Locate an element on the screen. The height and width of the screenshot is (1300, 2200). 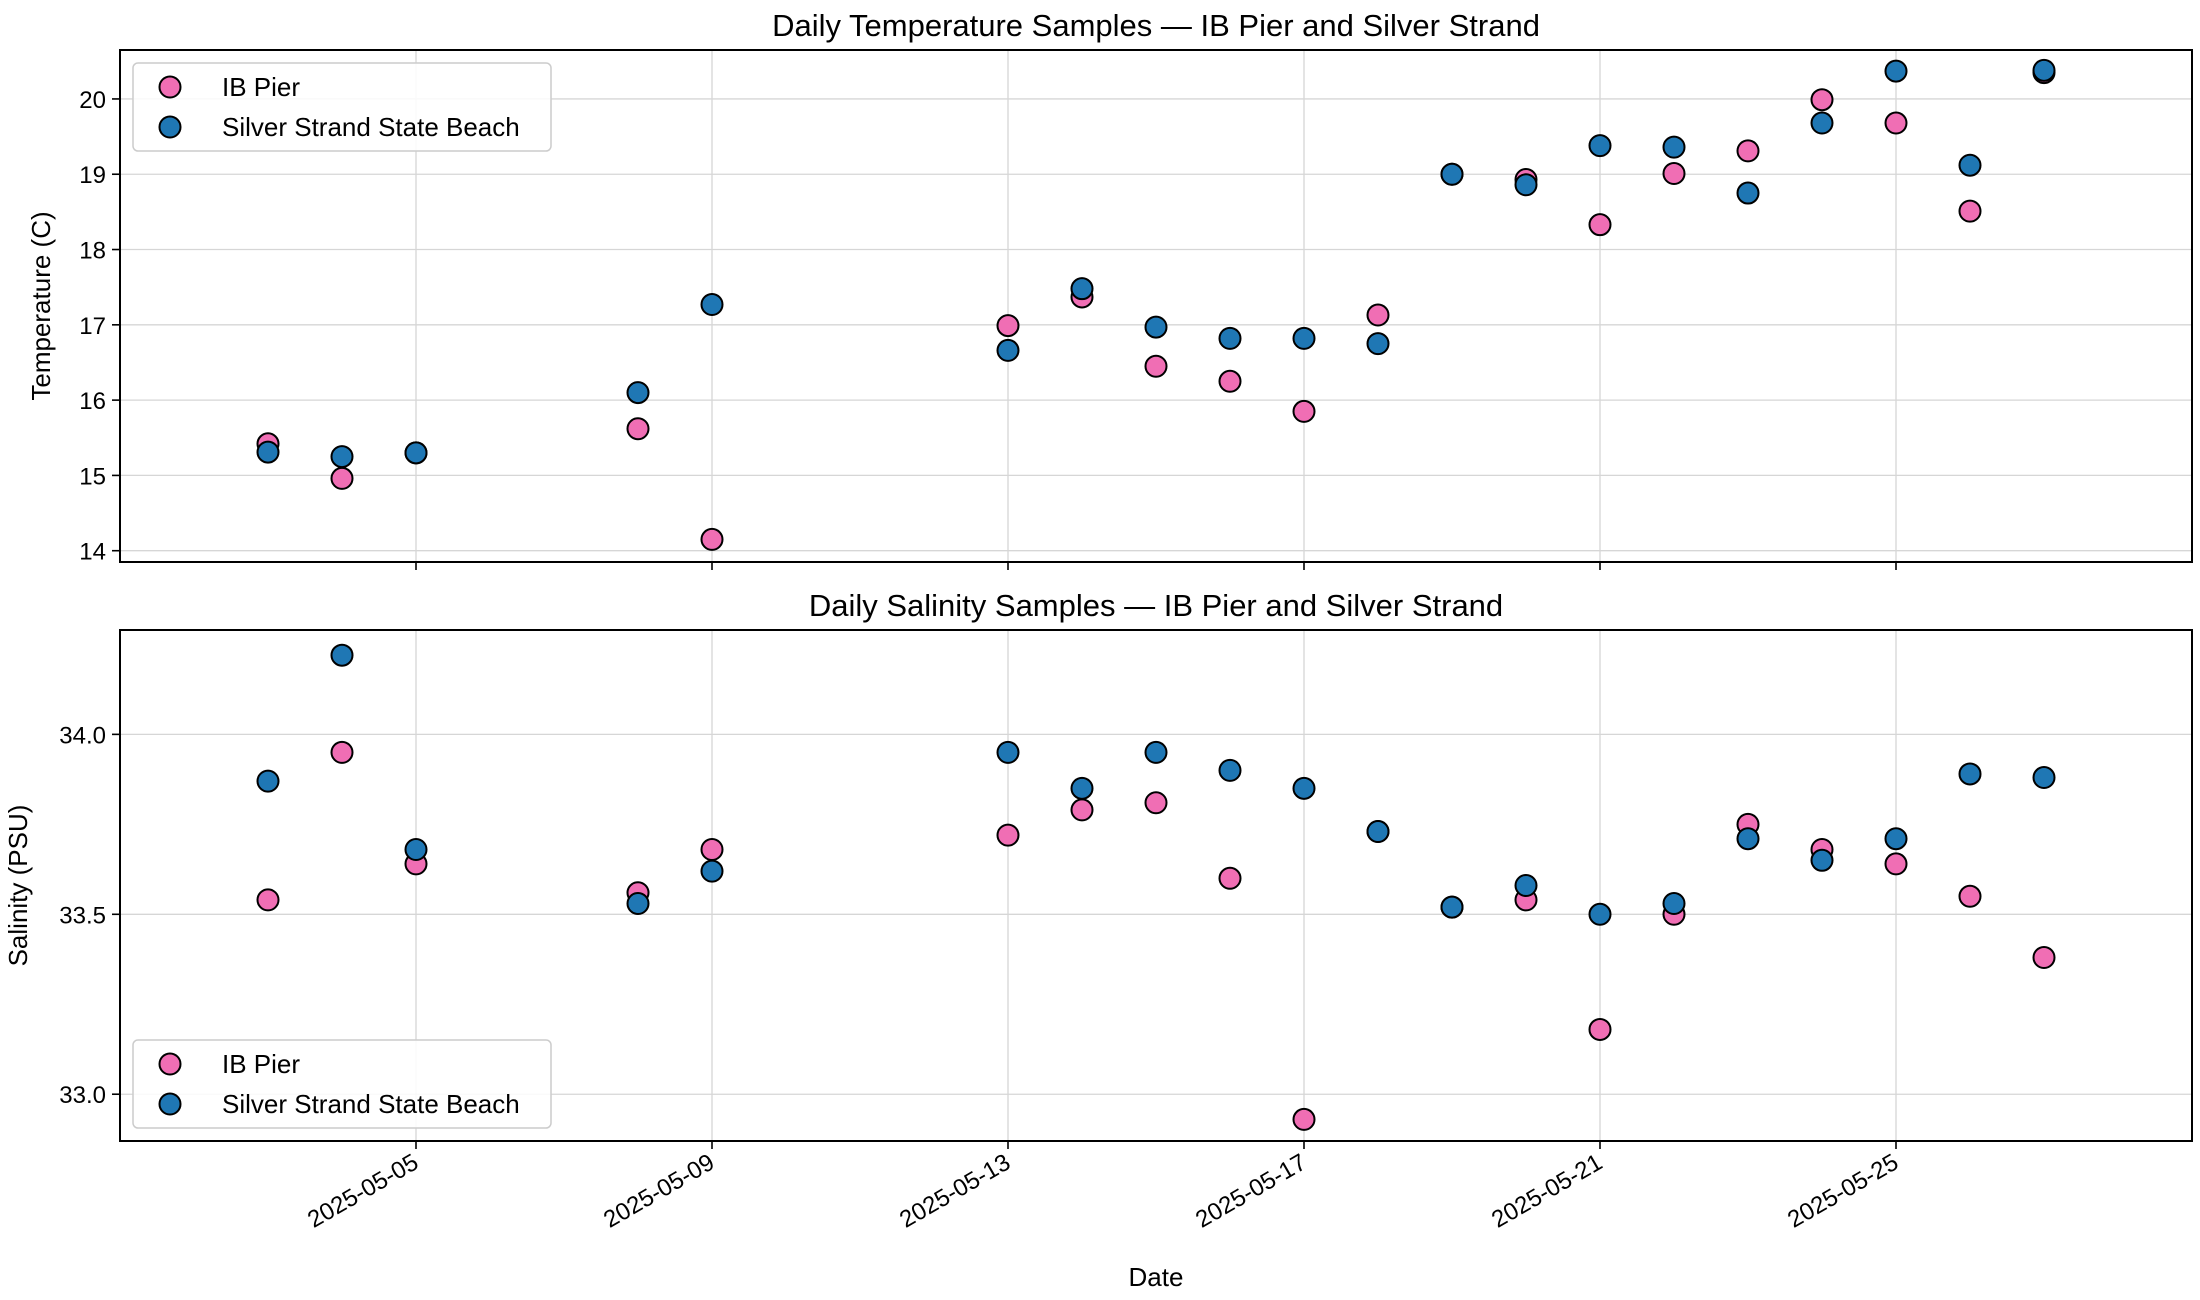
y-tick-label: 18 is located at coordinates (92, 251).